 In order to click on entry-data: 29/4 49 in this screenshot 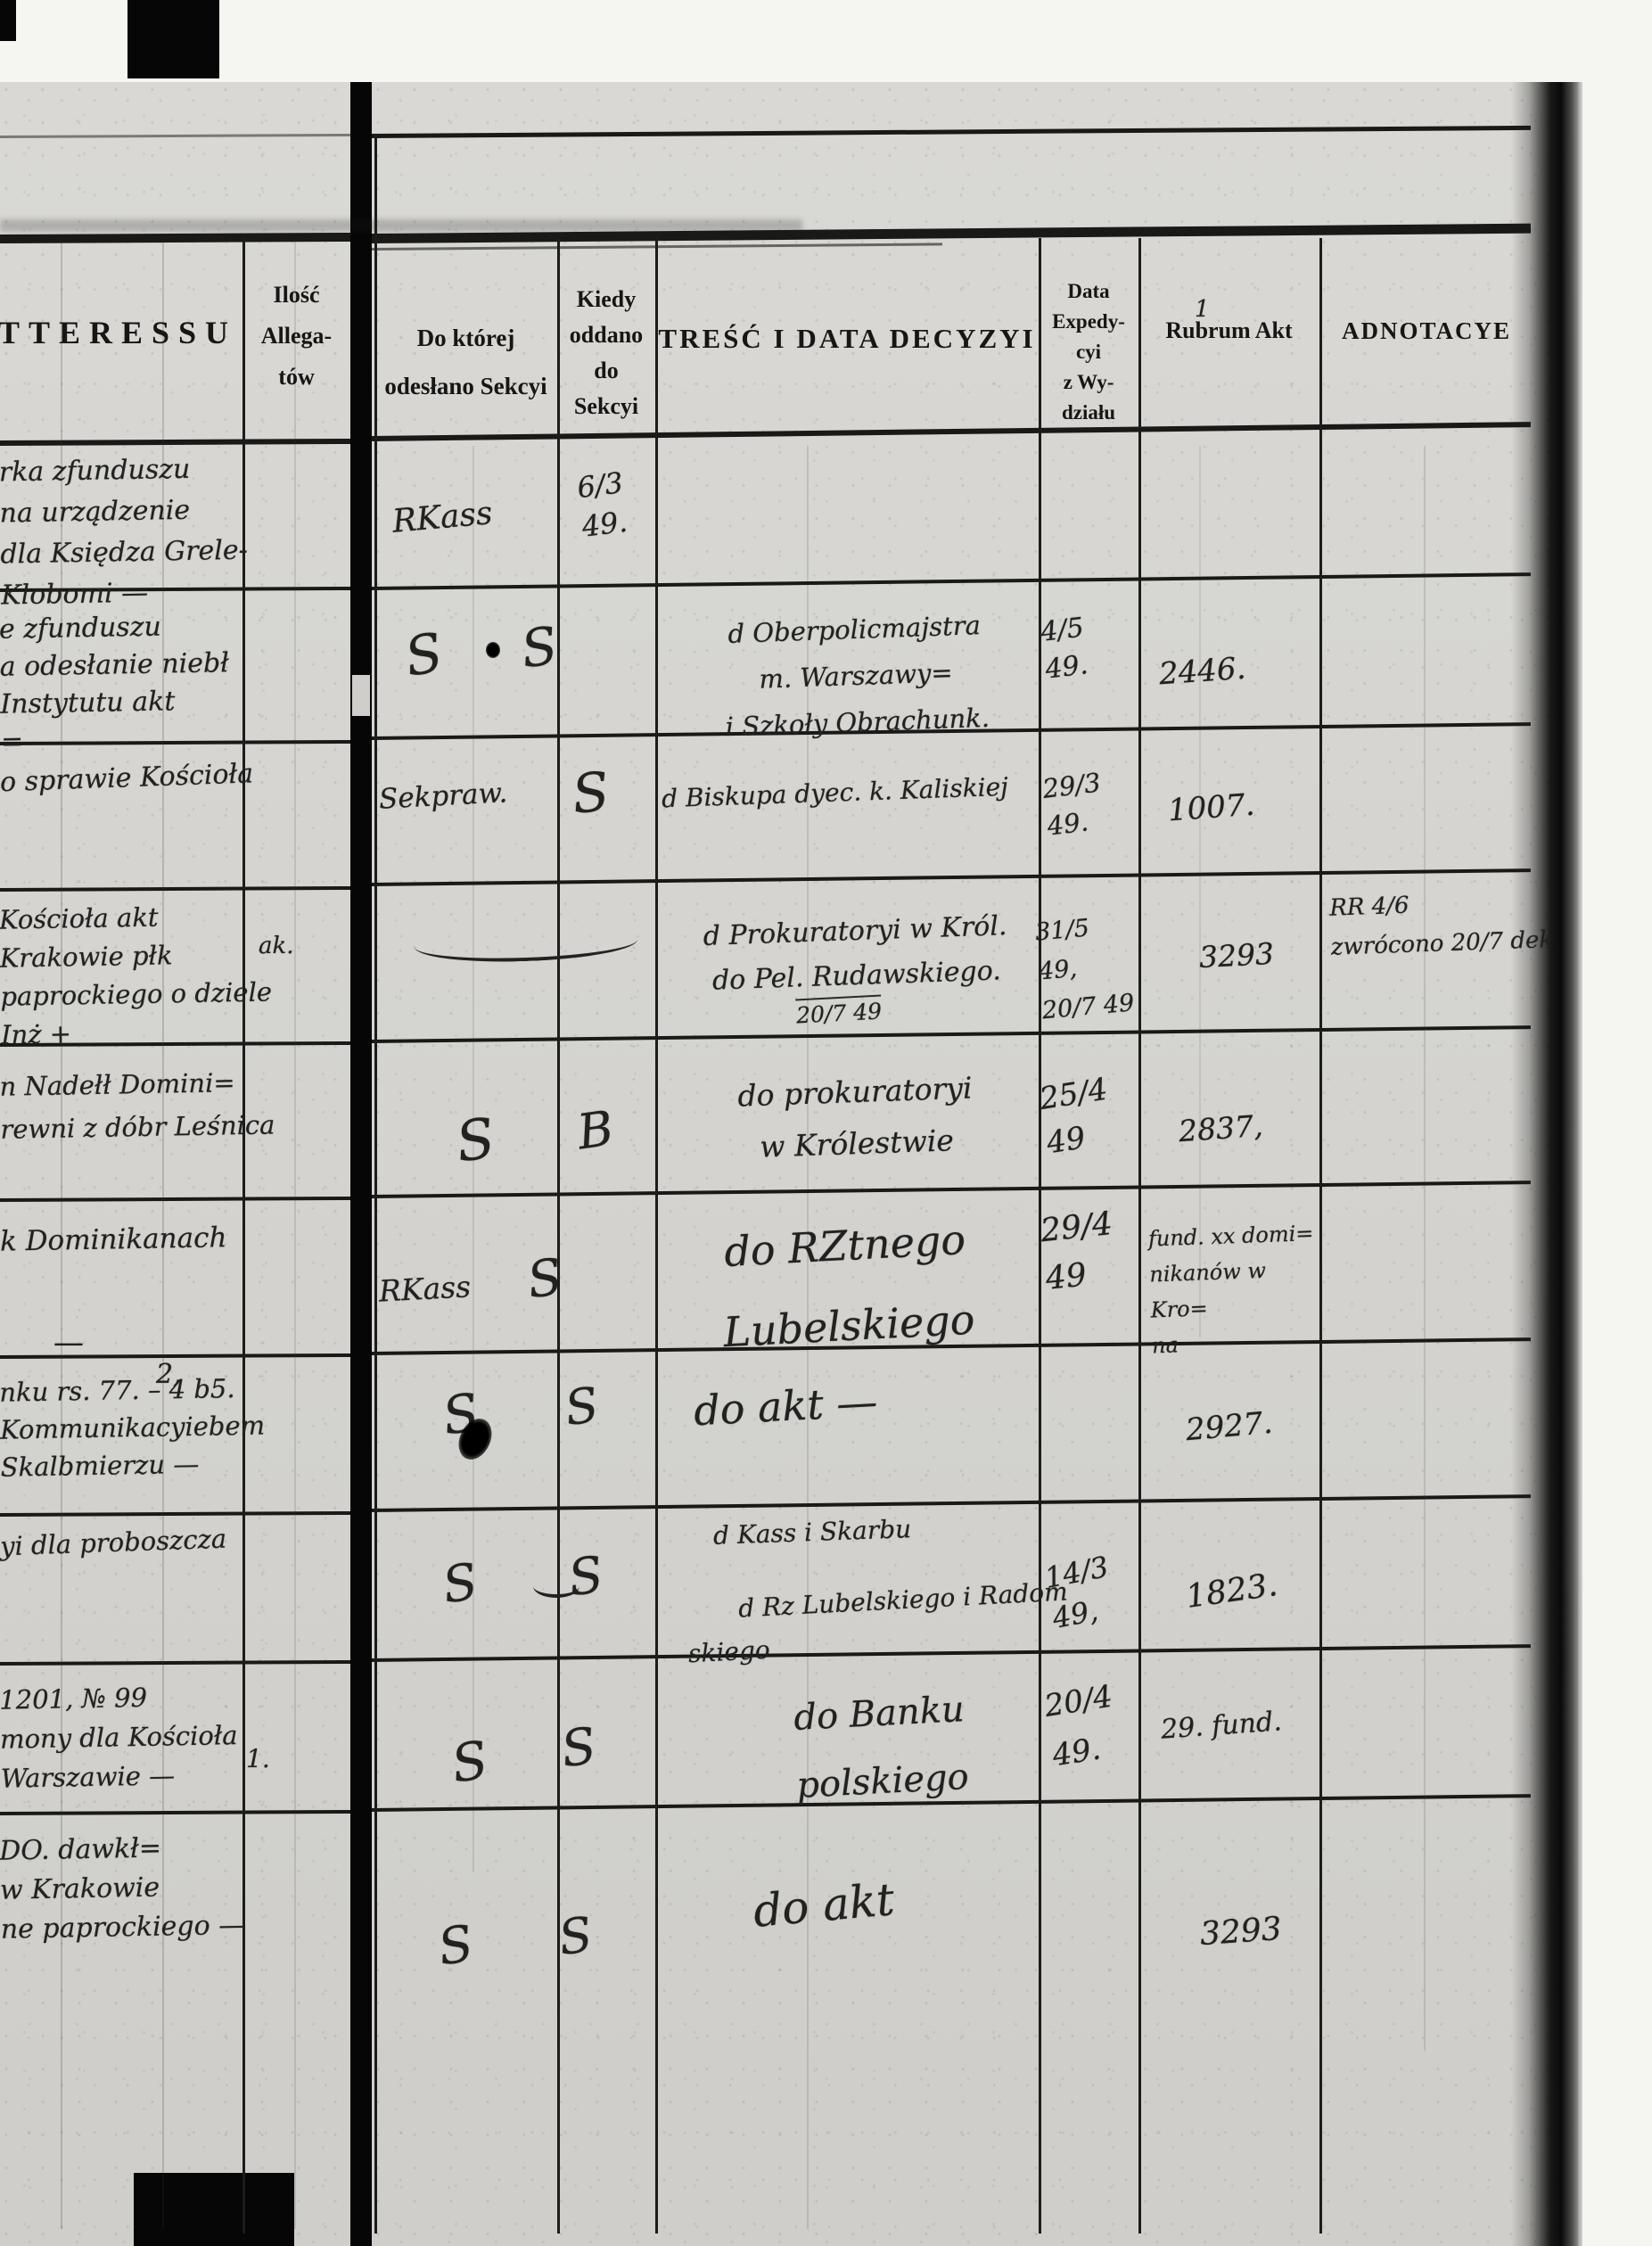, I will do `click(1076, 1251)`.